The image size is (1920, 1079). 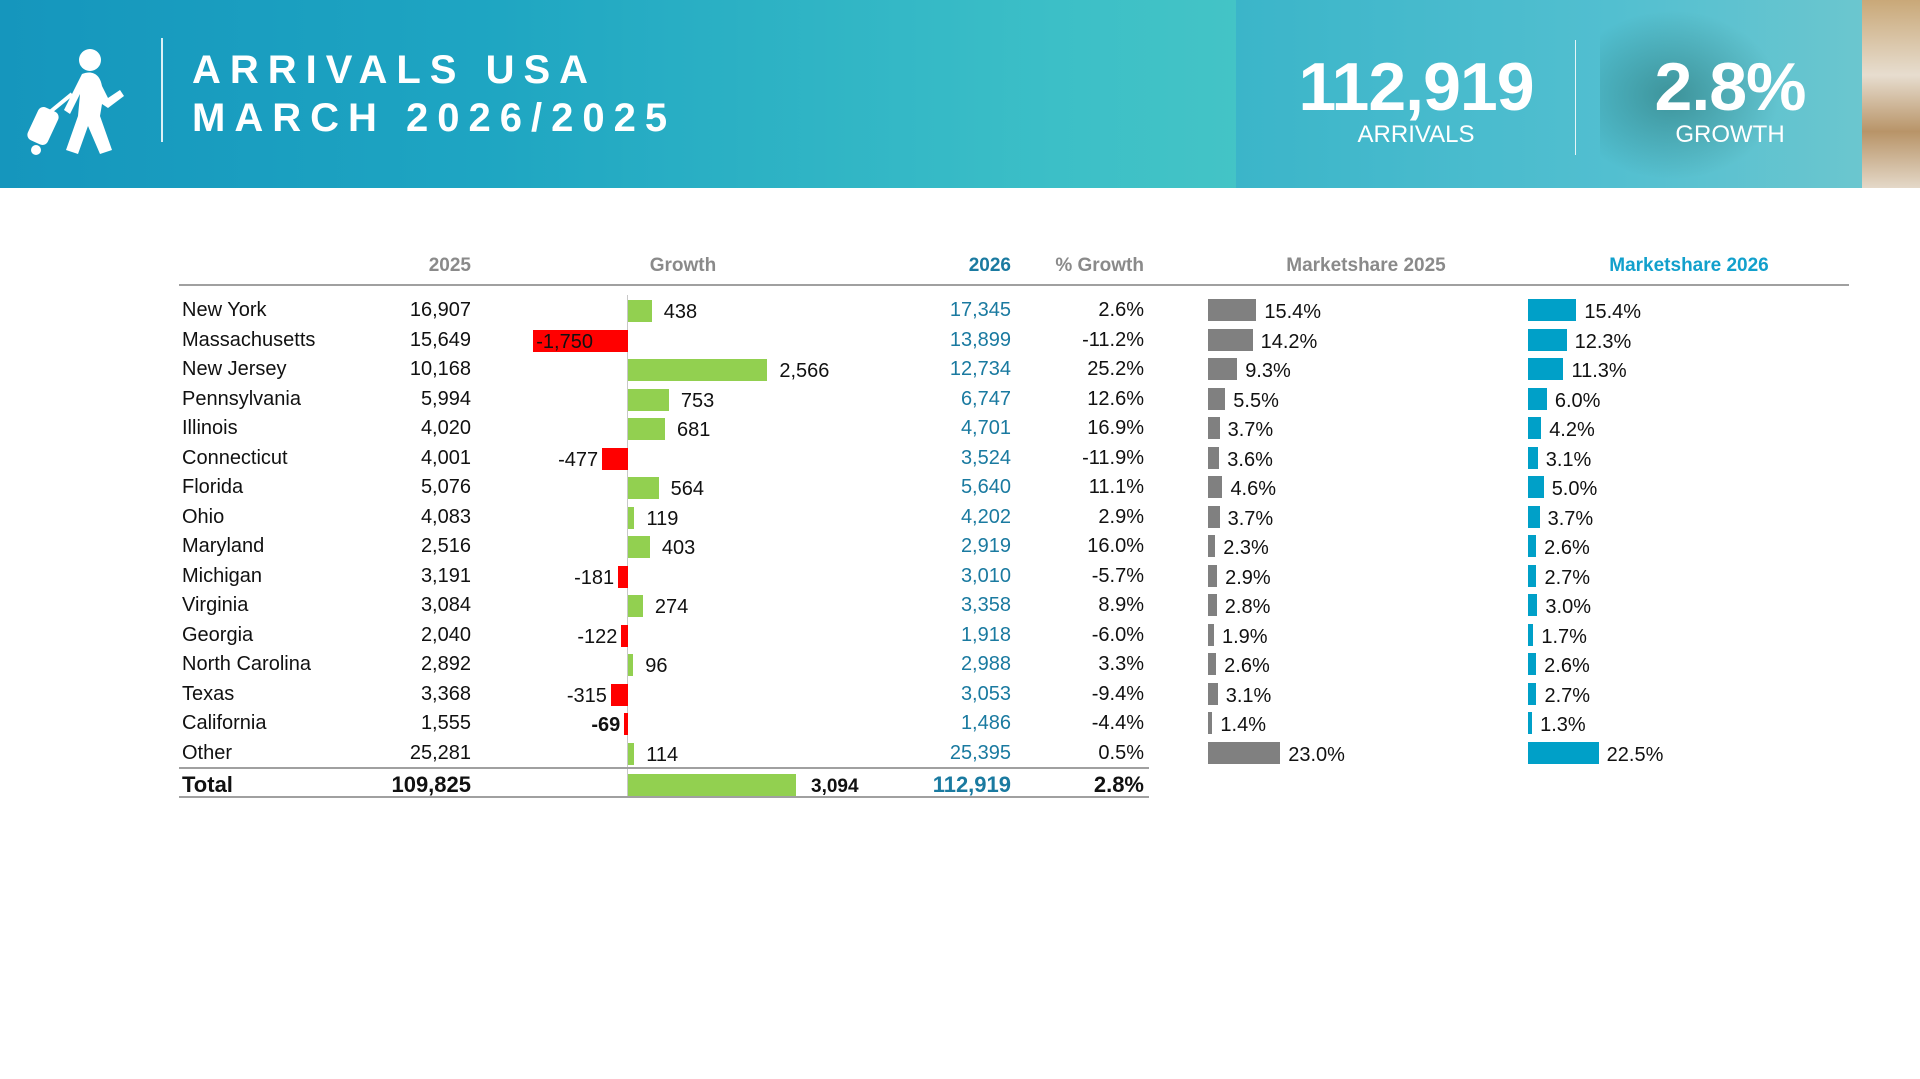 What do you see at coordinates (1268, 371) in the screenshot?
I see `marketshare-2025-label: 9.3%` at bounding box center [1268, 371].